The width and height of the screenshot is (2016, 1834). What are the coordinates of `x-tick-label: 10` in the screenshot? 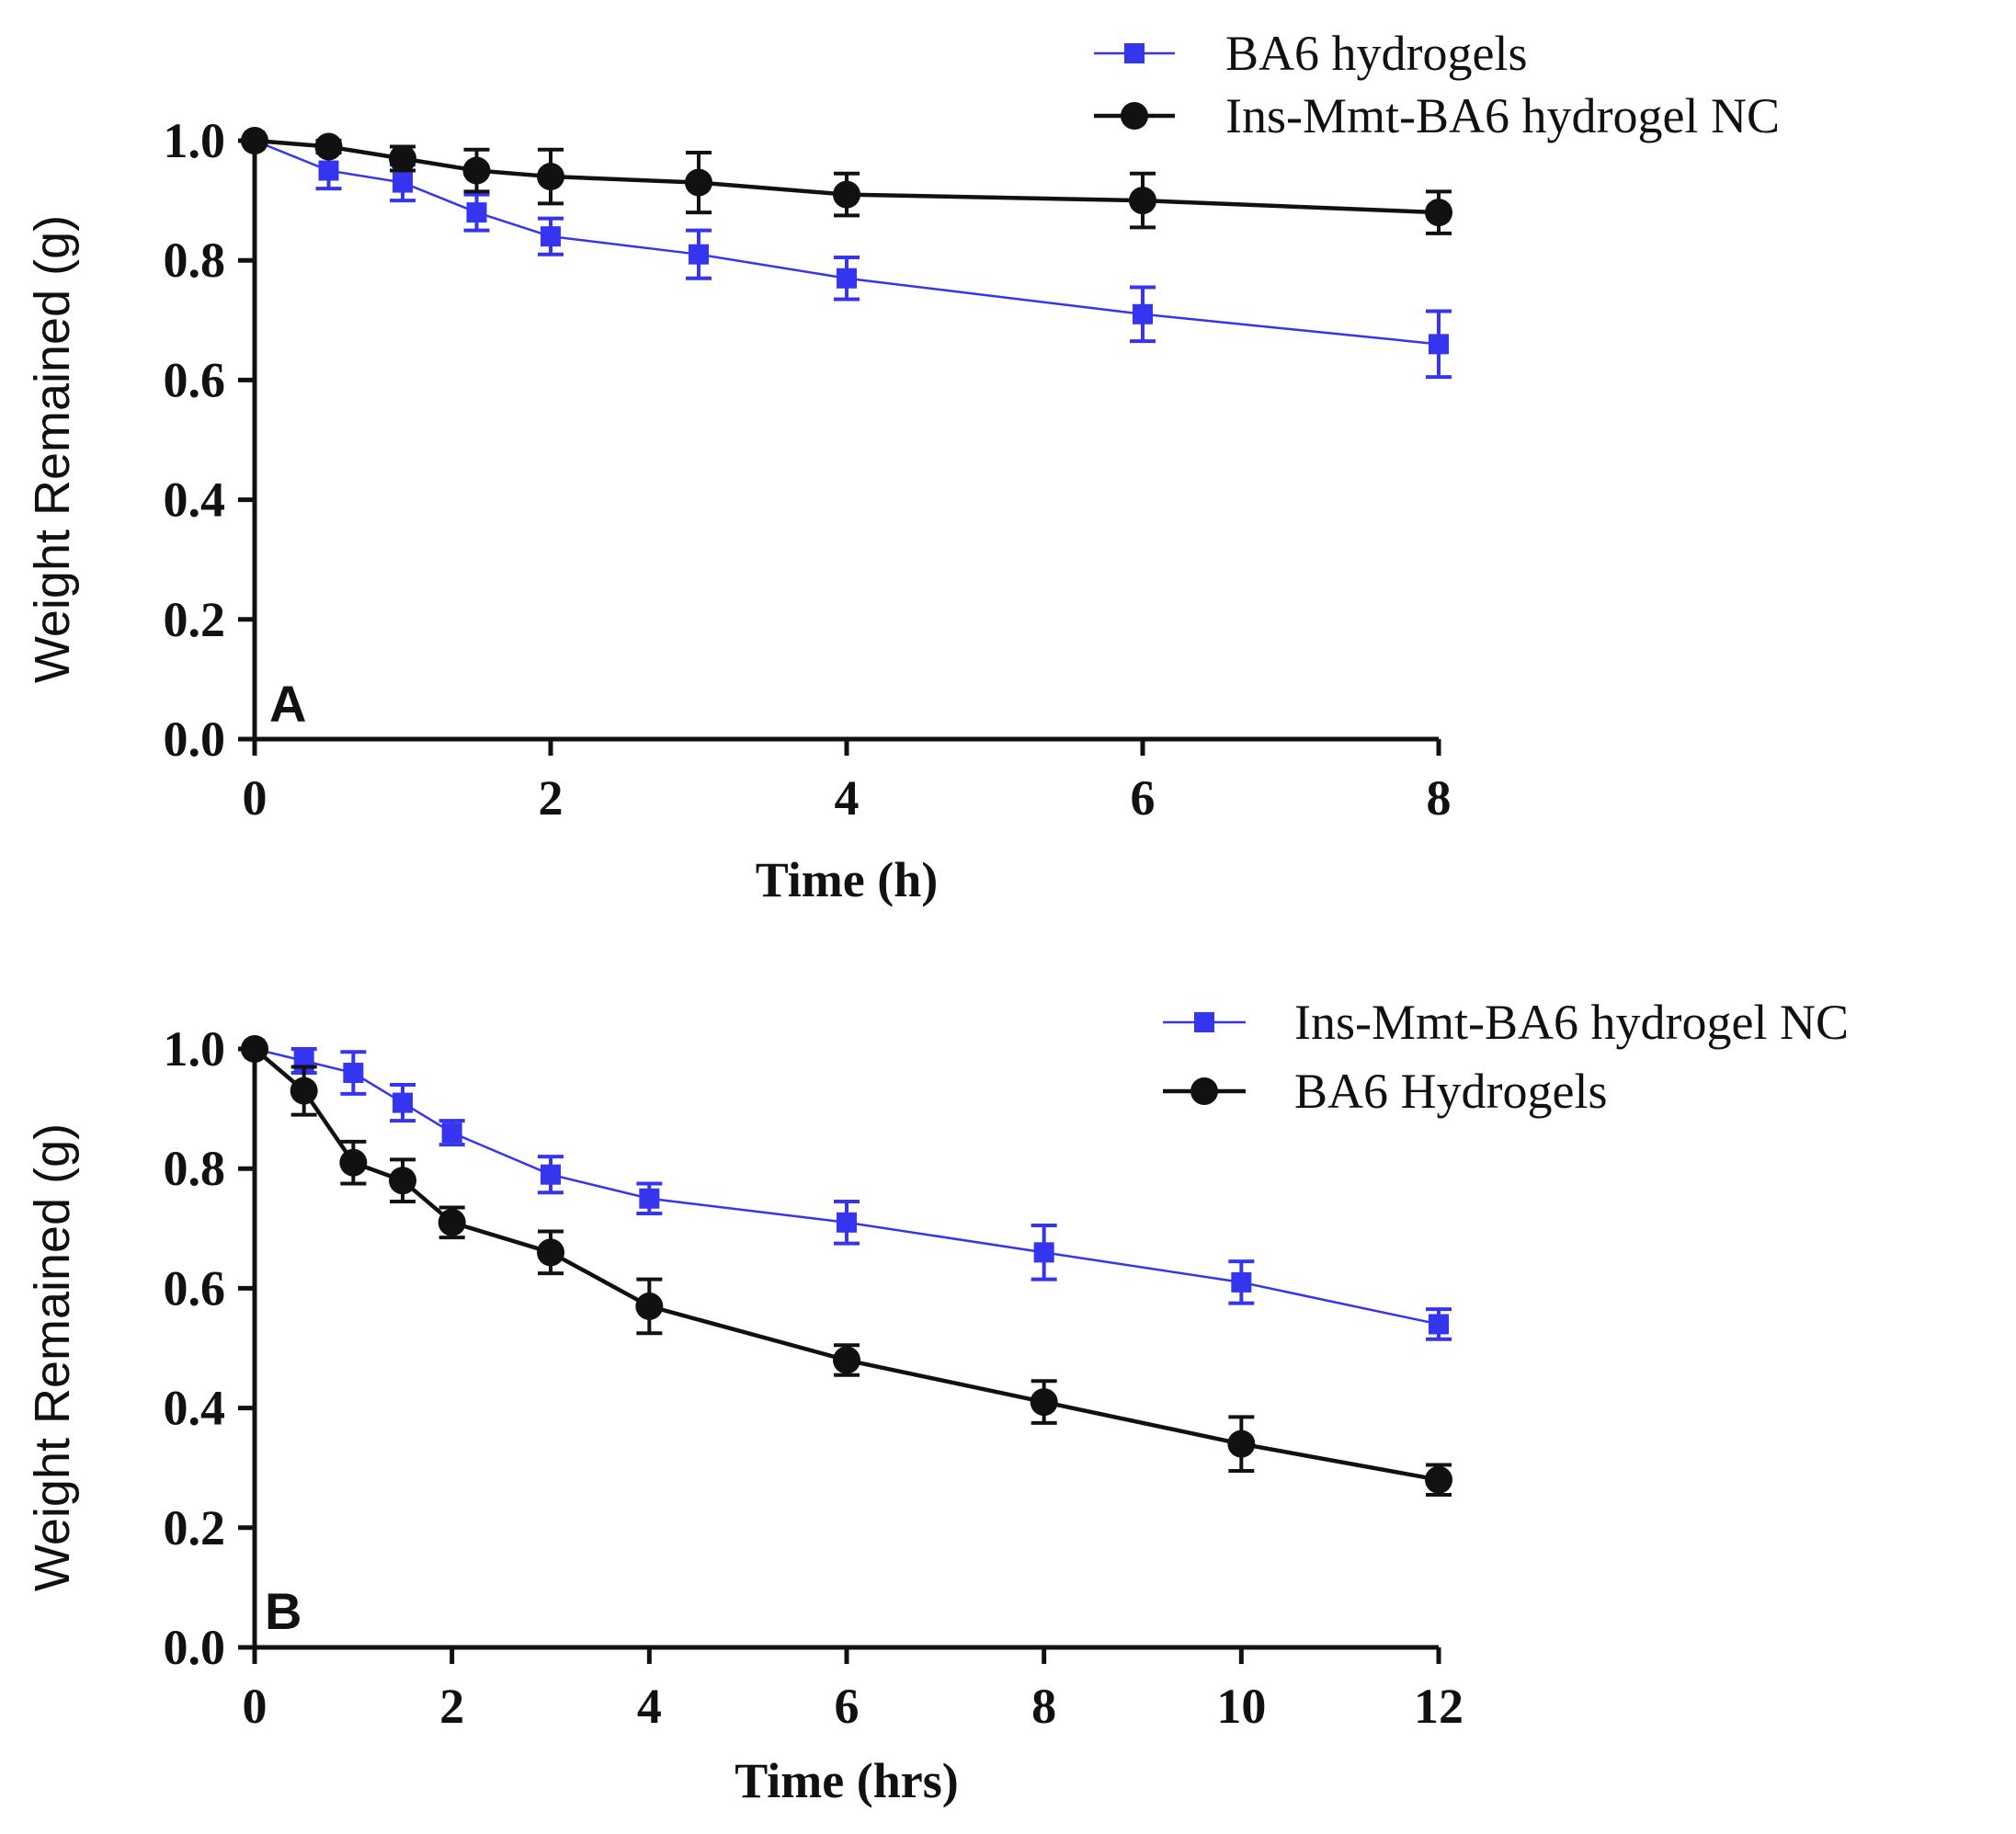 It's located at (1241, 1706).